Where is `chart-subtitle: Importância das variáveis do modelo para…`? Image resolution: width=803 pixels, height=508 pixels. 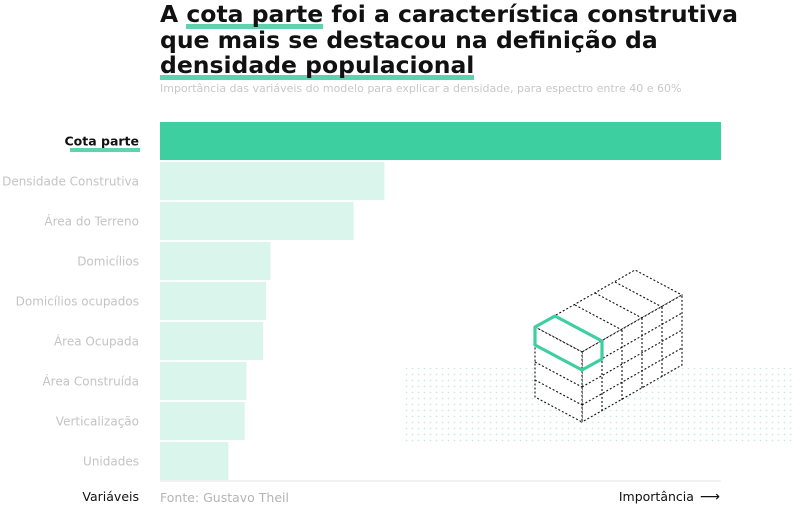
chart-subtitle: Importância das variáveis do modelo para… is located at coordinates (421, 88).